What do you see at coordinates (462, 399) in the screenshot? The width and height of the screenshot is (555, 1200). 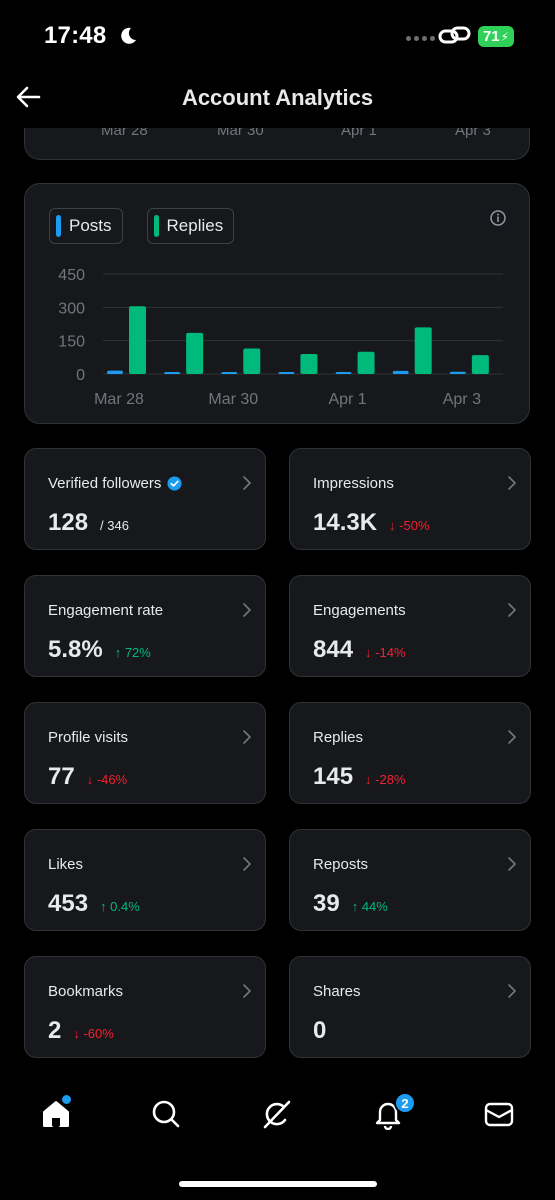 I see `x-tick-label: Apr 3` at bounding box center [462, 399].